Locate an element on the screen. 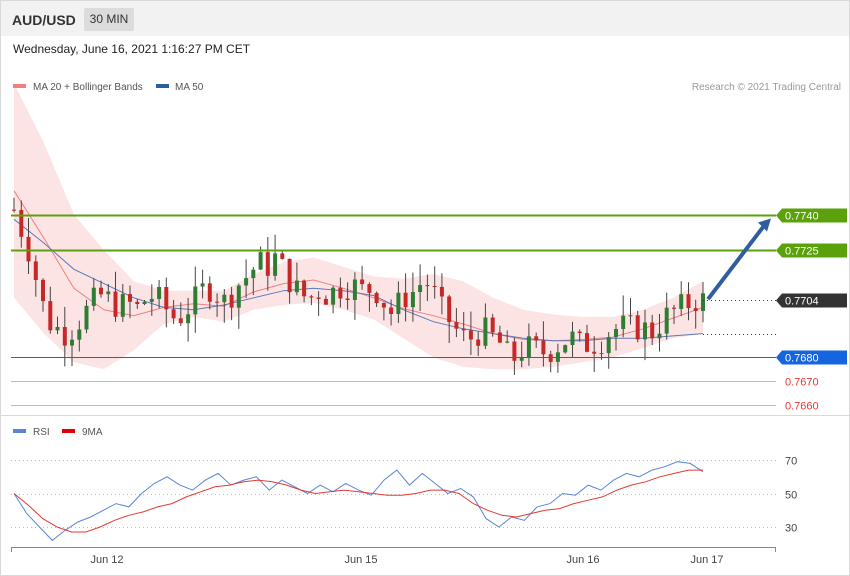 This screenshot has height=576, width=850. x-tick-label: Jun 12 is located at coordinates (106, 560).